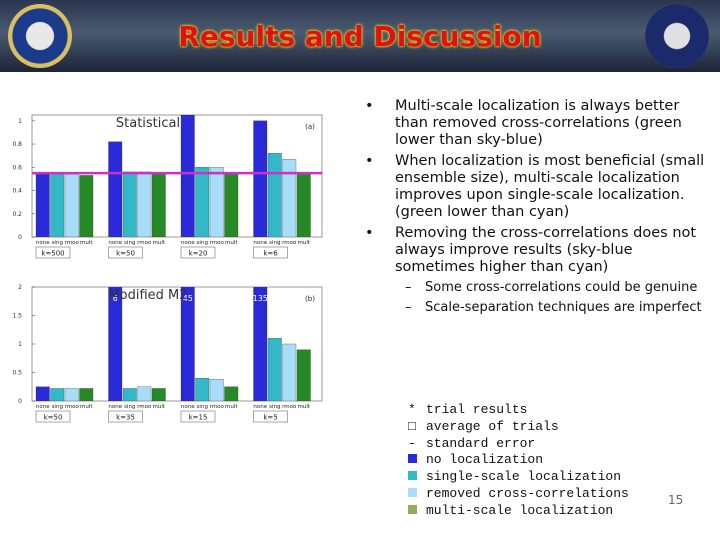  Describe the element at coordinates (310, 127) in the screenshot. I see `panel-label: (a)` at that location.